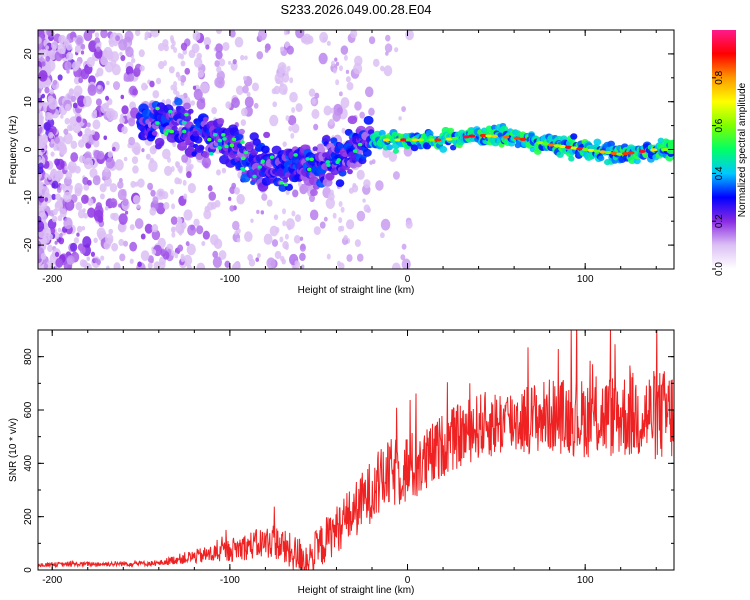 The image size is (750, 600). What do you see at coordinates (408, 580) in the screenshot?
I see `snr-xtick-label: 0` at bounding box center [408, 580].